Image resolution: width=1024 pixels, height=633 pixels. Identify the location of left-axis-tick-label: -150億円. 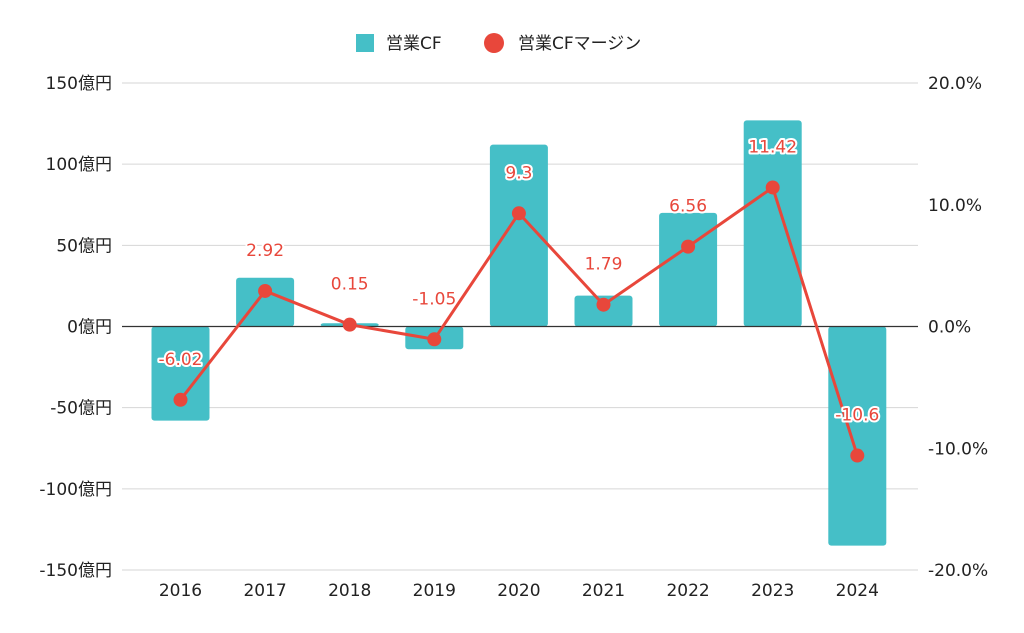
(75, 571).